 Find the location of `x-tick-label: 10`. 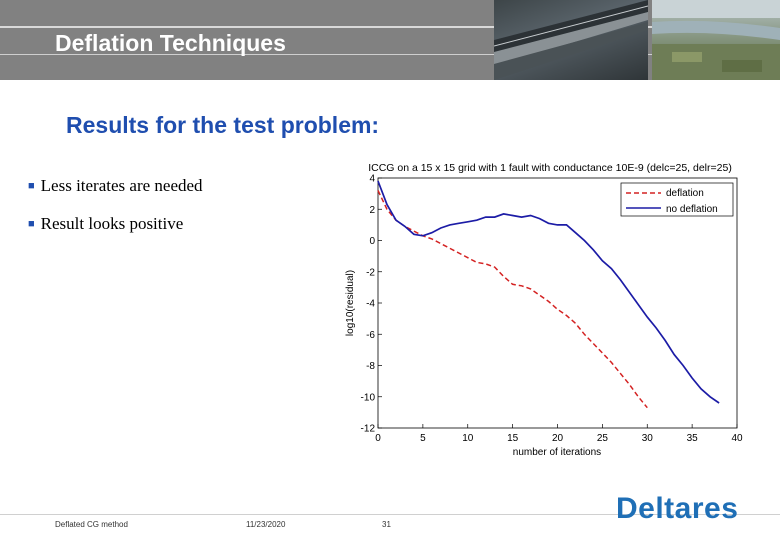

x-tick-label: 10 is located at coordinates (468, 438).